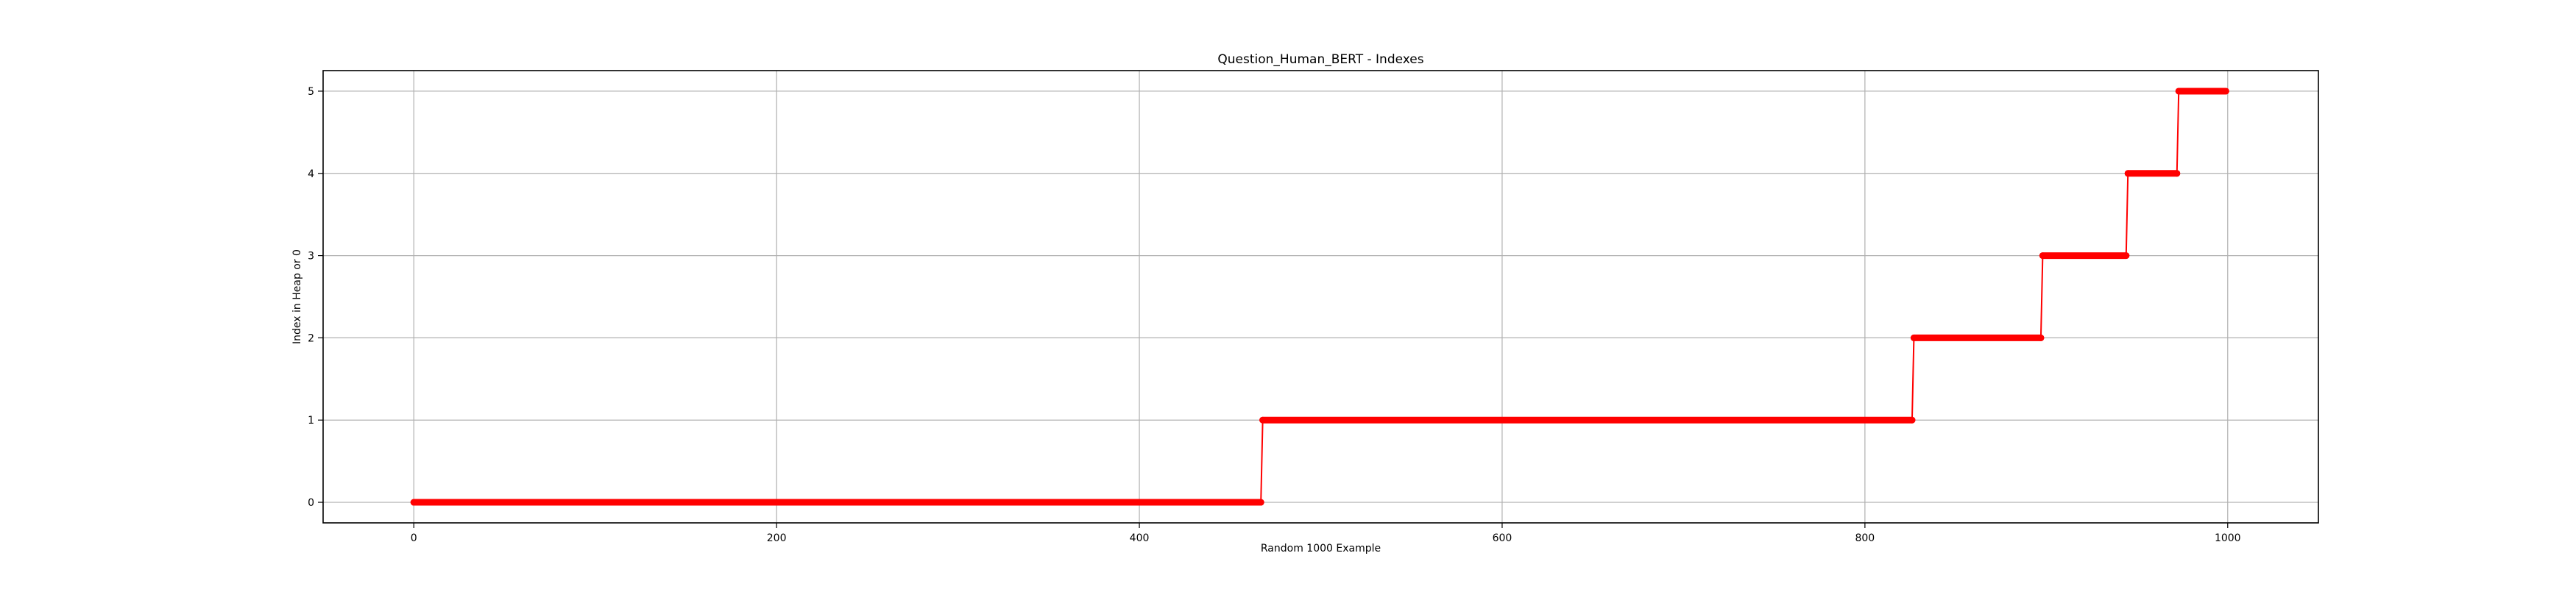  Describe the element at coordinates (1140, 538) in the screenshot. I see `x-tick-label: 400` at that location.